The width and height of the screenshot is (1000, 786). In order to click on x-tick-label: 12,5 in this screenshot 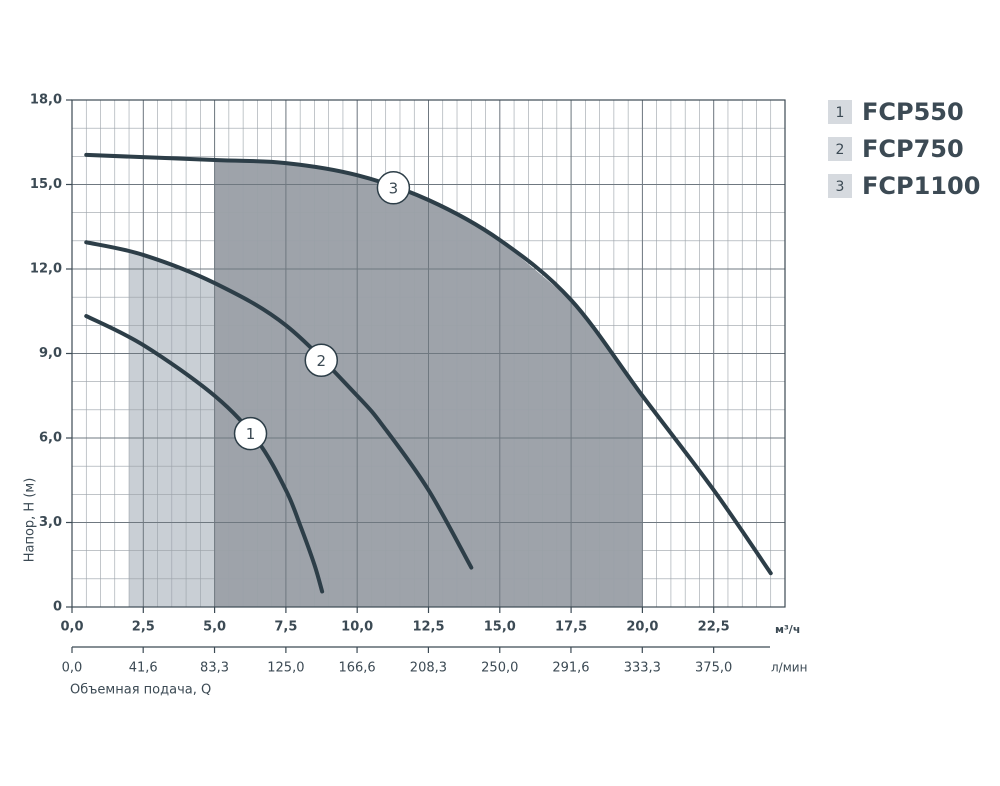, I will do `click(428, 627)`.